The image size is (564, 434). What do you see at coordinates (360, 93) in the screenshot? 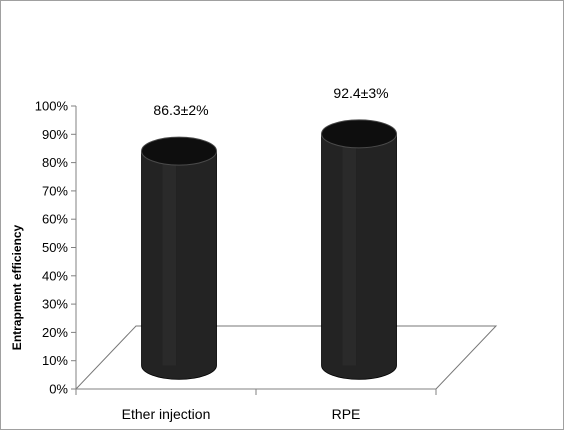
I see `data-label-2: 92.4±3%` at bounding box center [360, 93].